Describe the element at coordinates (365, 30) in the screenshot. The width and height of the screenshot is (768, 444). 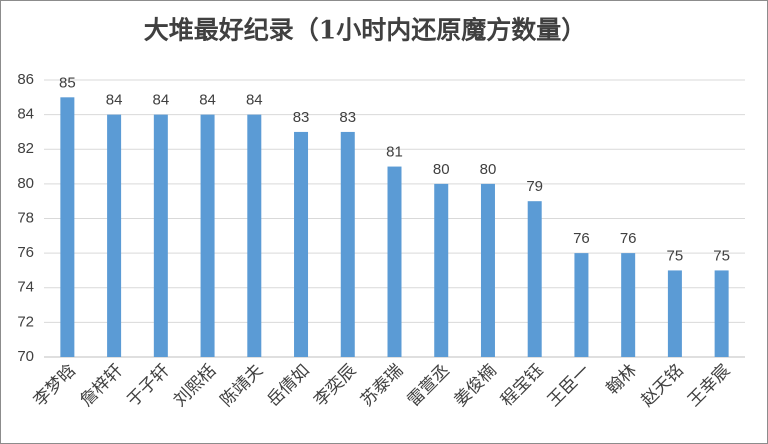
I see `chart-title: 大堆最好纪录（1小时内还原魔方数量）` at that location.